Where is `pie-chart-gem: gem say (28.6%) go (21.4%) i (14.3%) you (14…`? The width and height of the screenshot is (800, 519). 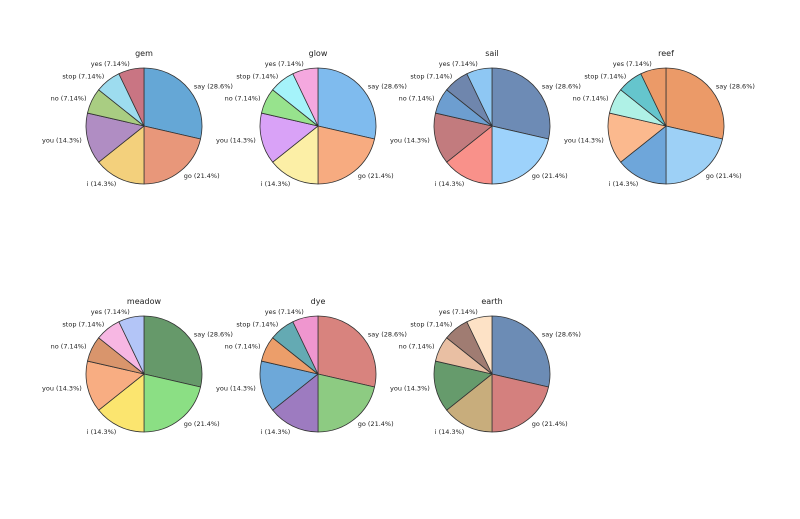
pie-chart-gem: gem say (28.6%) go (21.4%) i (14.3%) you (14… is located at coordinates (137, 118).